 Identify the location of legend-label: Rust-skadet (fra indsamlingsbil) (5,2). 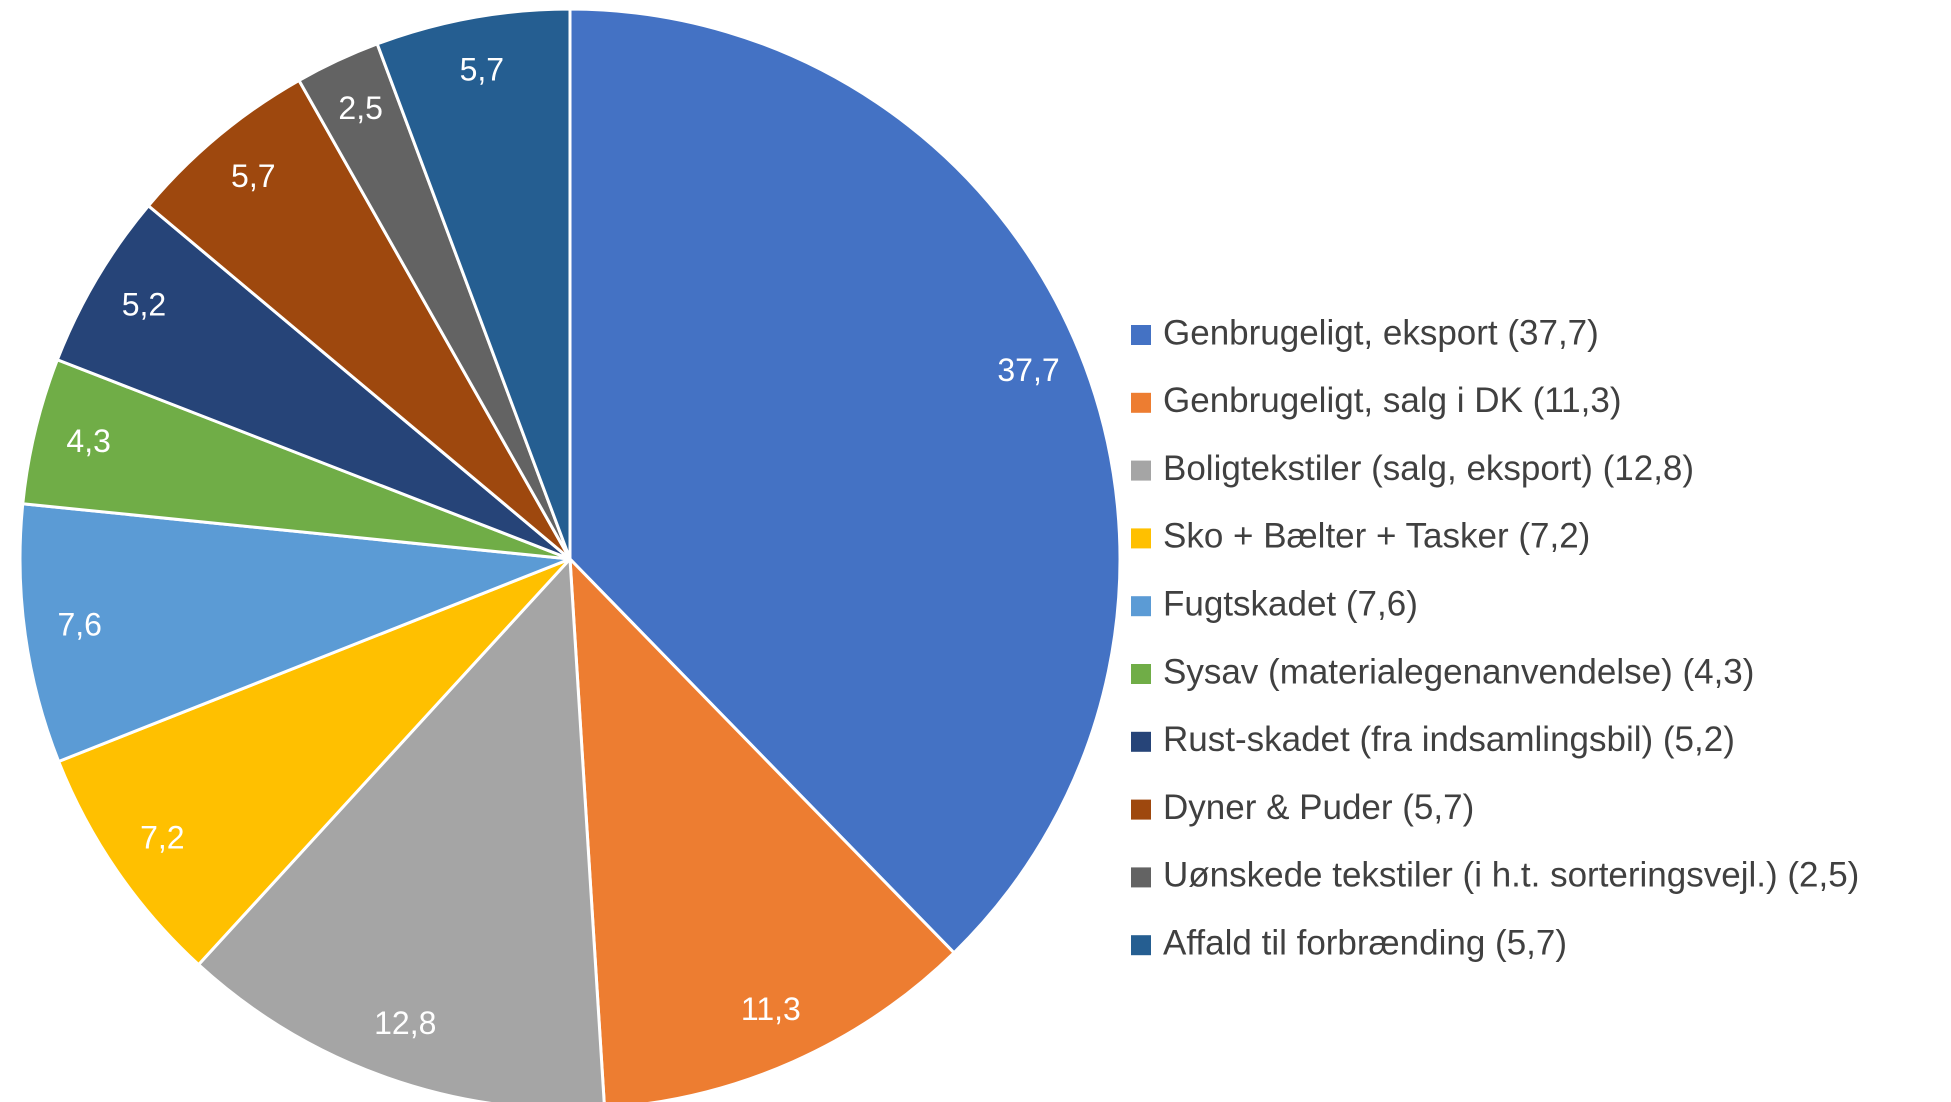
(1449, 739).